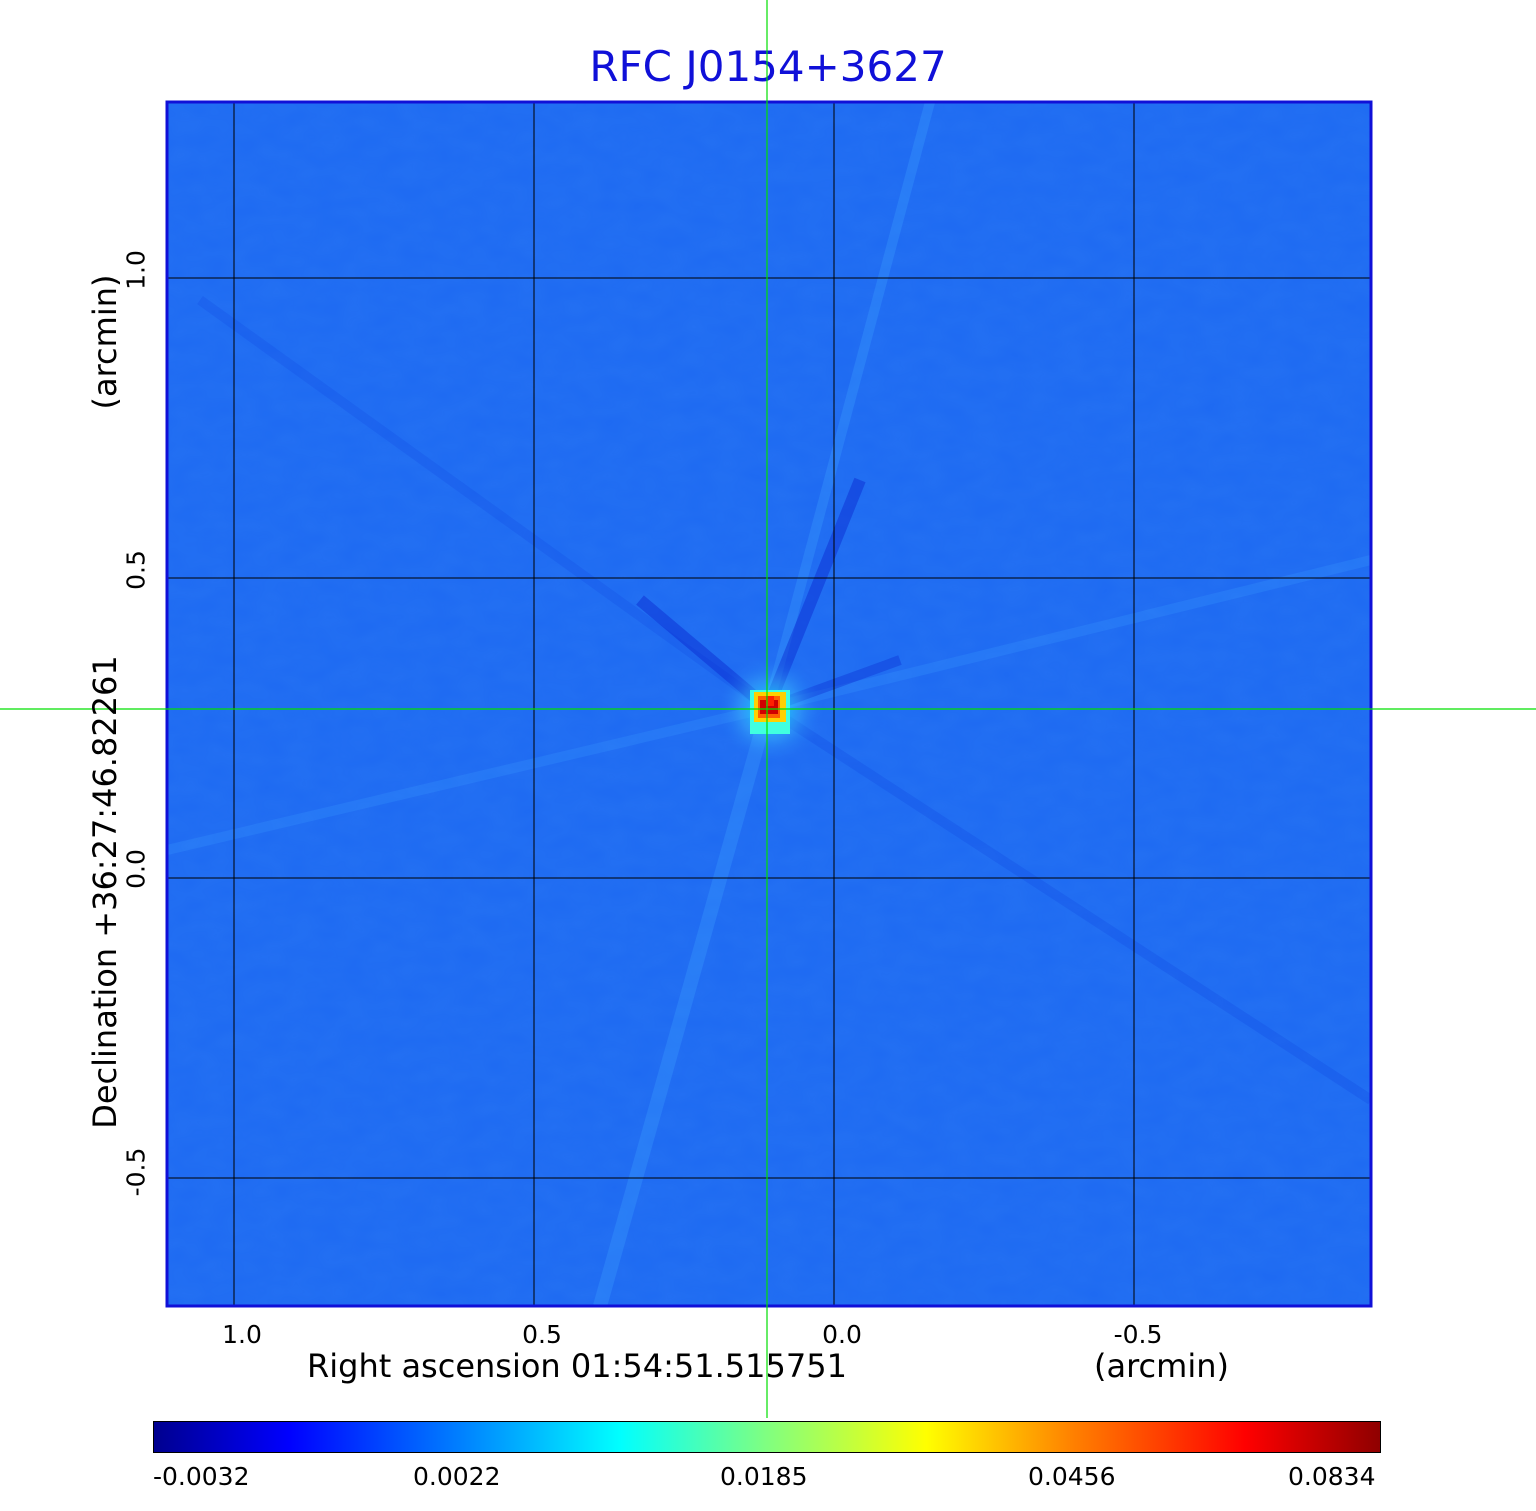 The image size is (1536, 1511). I want to click on y-tick-label: 1.0, so click(136, 270).